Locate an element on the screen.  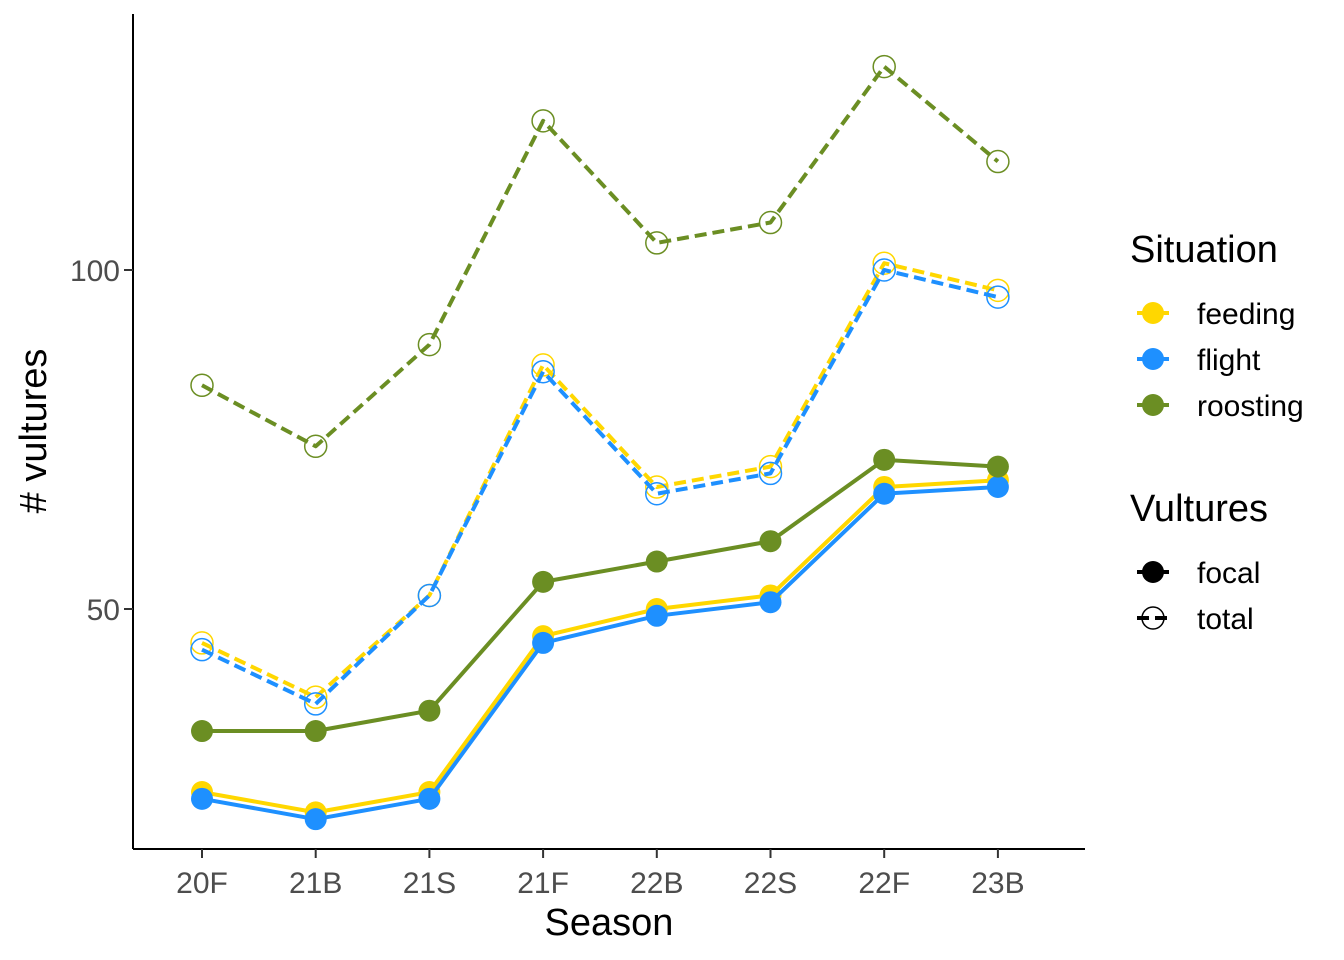
legend-key-point-total is located at coordinates (1153, 618).